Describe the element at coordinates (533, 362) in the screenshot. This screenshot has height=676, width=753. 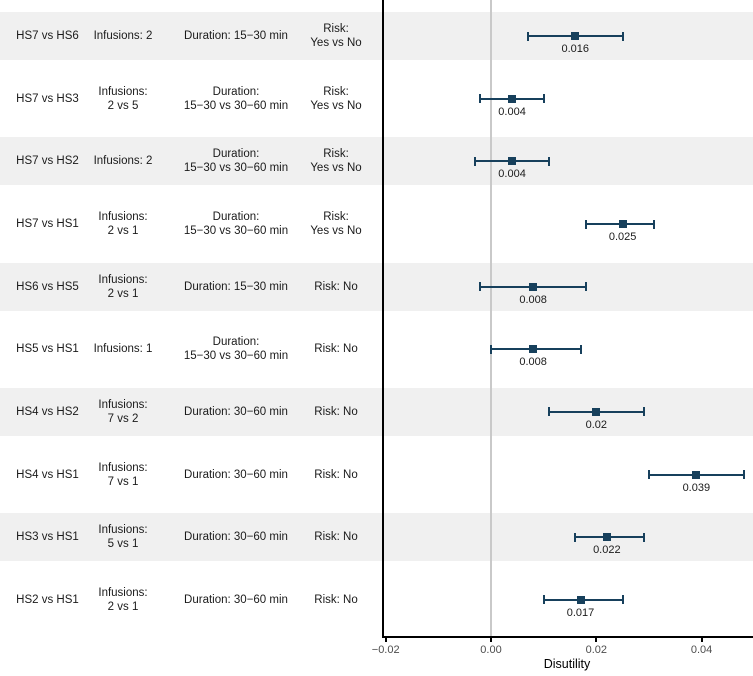
I see `estimate-label: 0.008` at that location.